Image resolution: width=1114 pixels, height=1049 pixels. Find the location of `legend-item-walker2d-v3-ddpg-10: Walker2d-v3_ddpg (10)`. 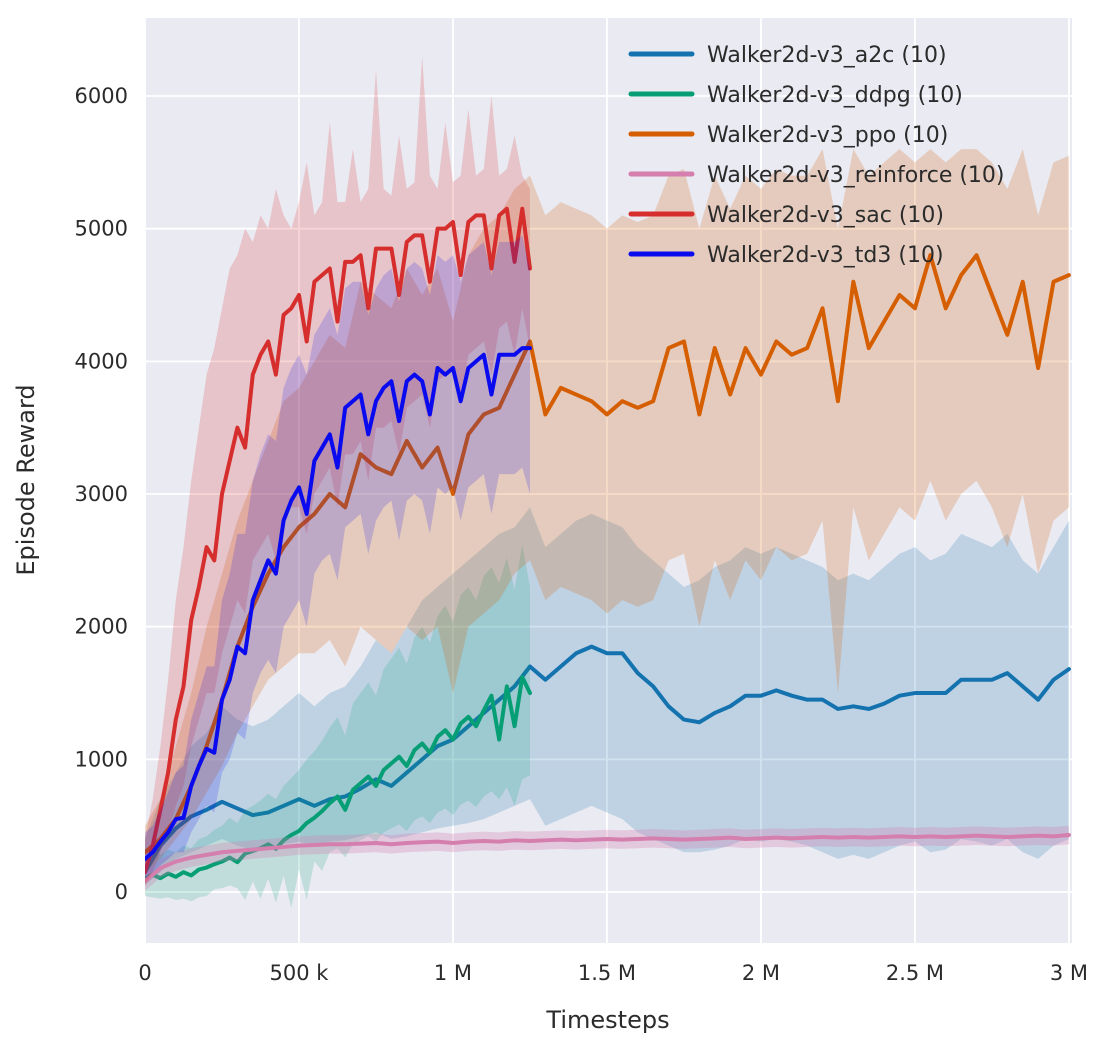

legend-item-walker2d-v3-ddpg-10: Walker2d-v3_ddpg (10) is located at coordinates (795, 95).